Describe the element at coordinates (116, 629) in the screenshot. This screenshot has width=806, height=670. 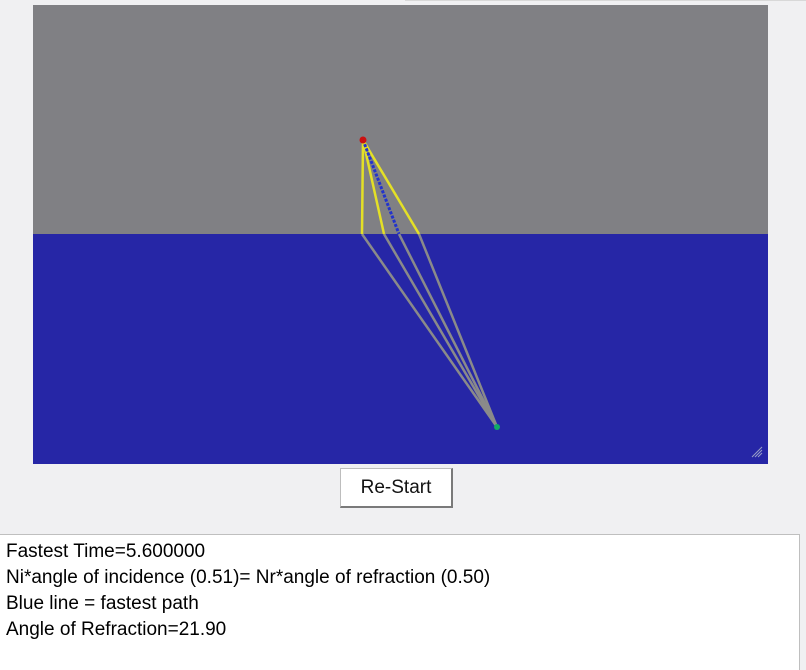
I see `angle-of-refraction-text: Angle of Refraction=21.90` at that location.